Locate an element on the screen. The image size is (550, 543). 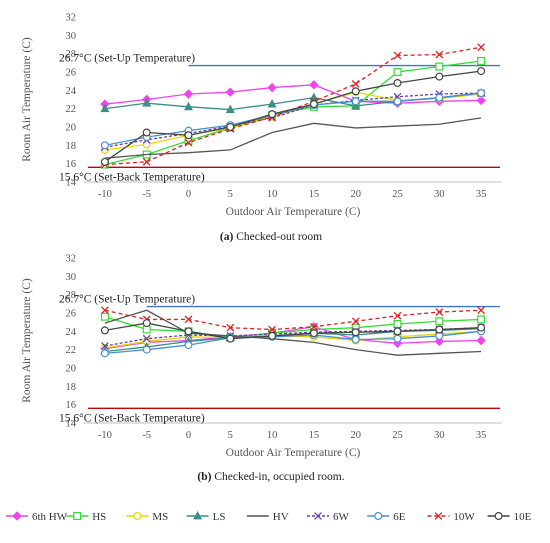
caption-text: Checked-out room is located at coordinates (277, 237).